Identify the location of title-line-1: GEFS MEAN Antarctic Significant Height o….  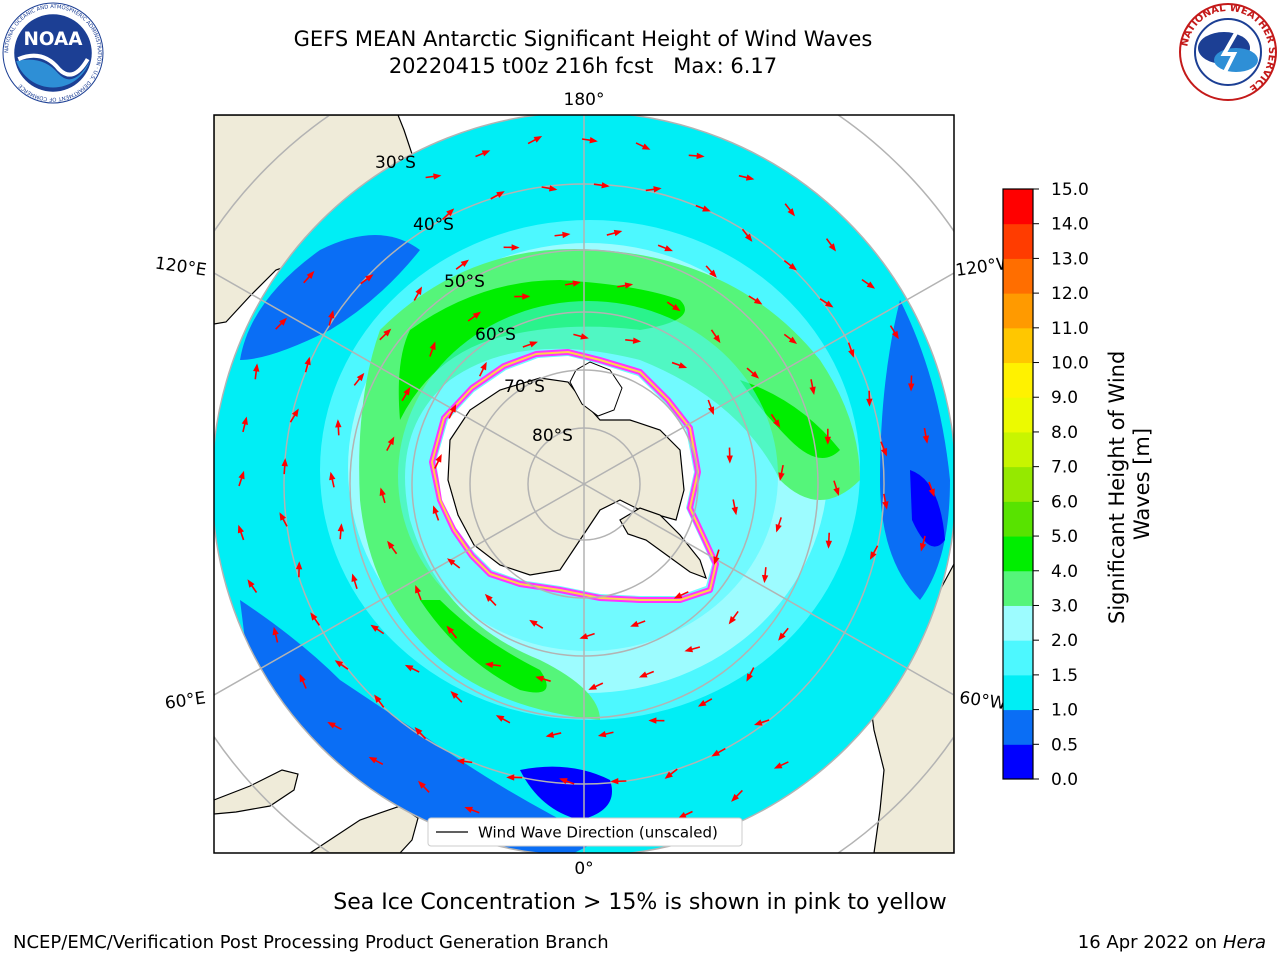
(583, 39).